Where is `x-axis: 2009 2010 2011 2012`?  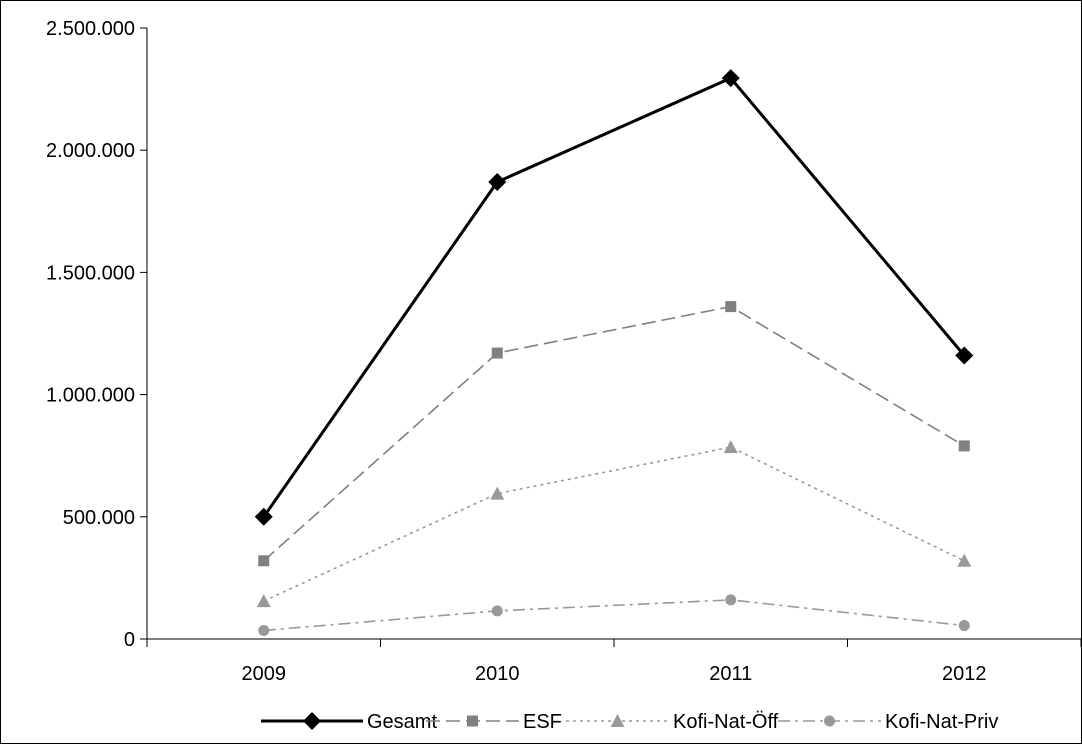 x-axis: 2009 2010 2011 2012 is located at coordinates (613, 661).